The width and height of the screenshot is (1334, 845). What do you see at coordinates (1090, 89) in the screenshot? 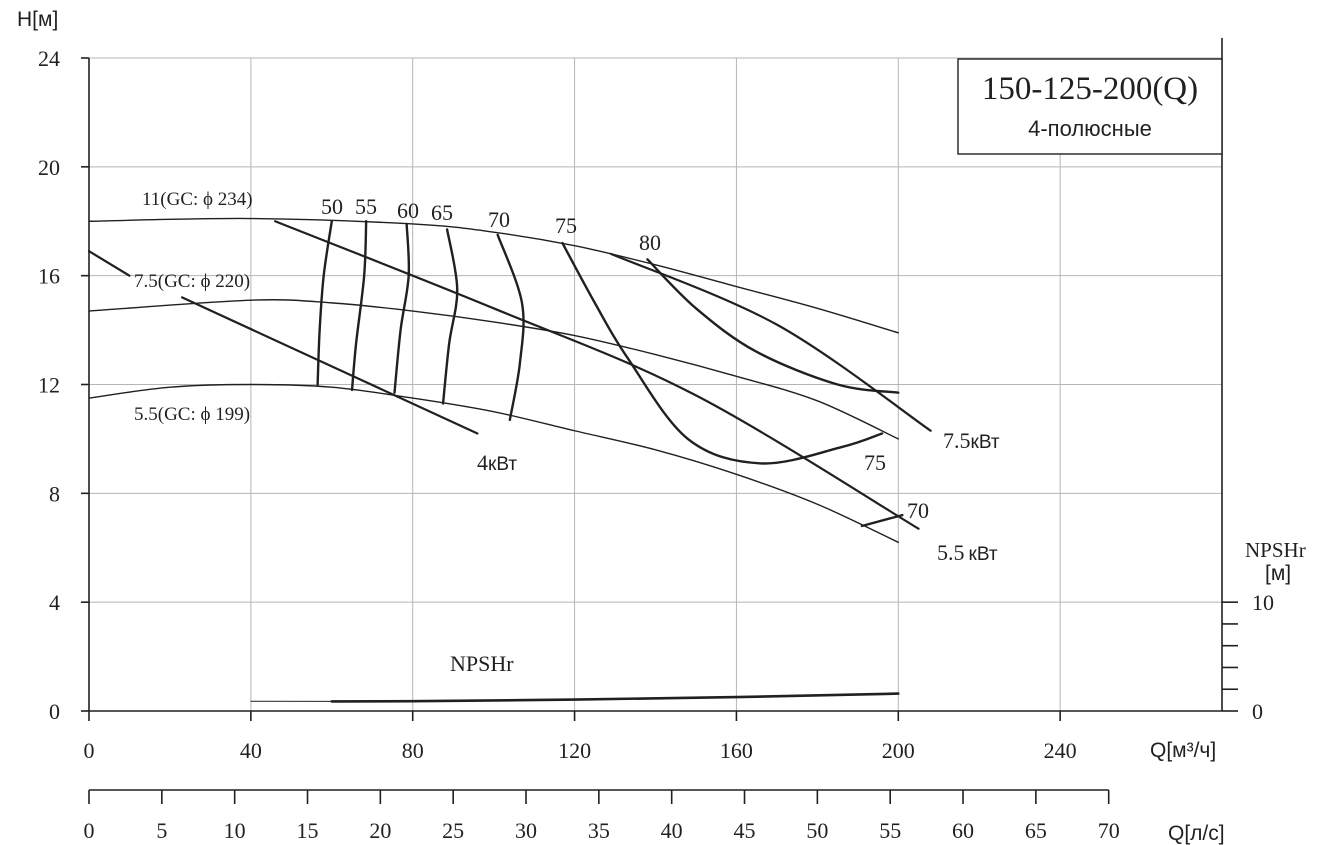
I see `chart-title: 150-125-200(Q)` at bounding box center [1090, 89].